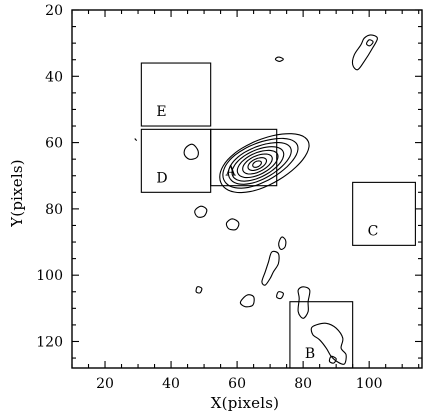  Describe the element at coordinates (17, 193) in the screenshot. I see `y-axis-label: Y(pixels)` at that location.